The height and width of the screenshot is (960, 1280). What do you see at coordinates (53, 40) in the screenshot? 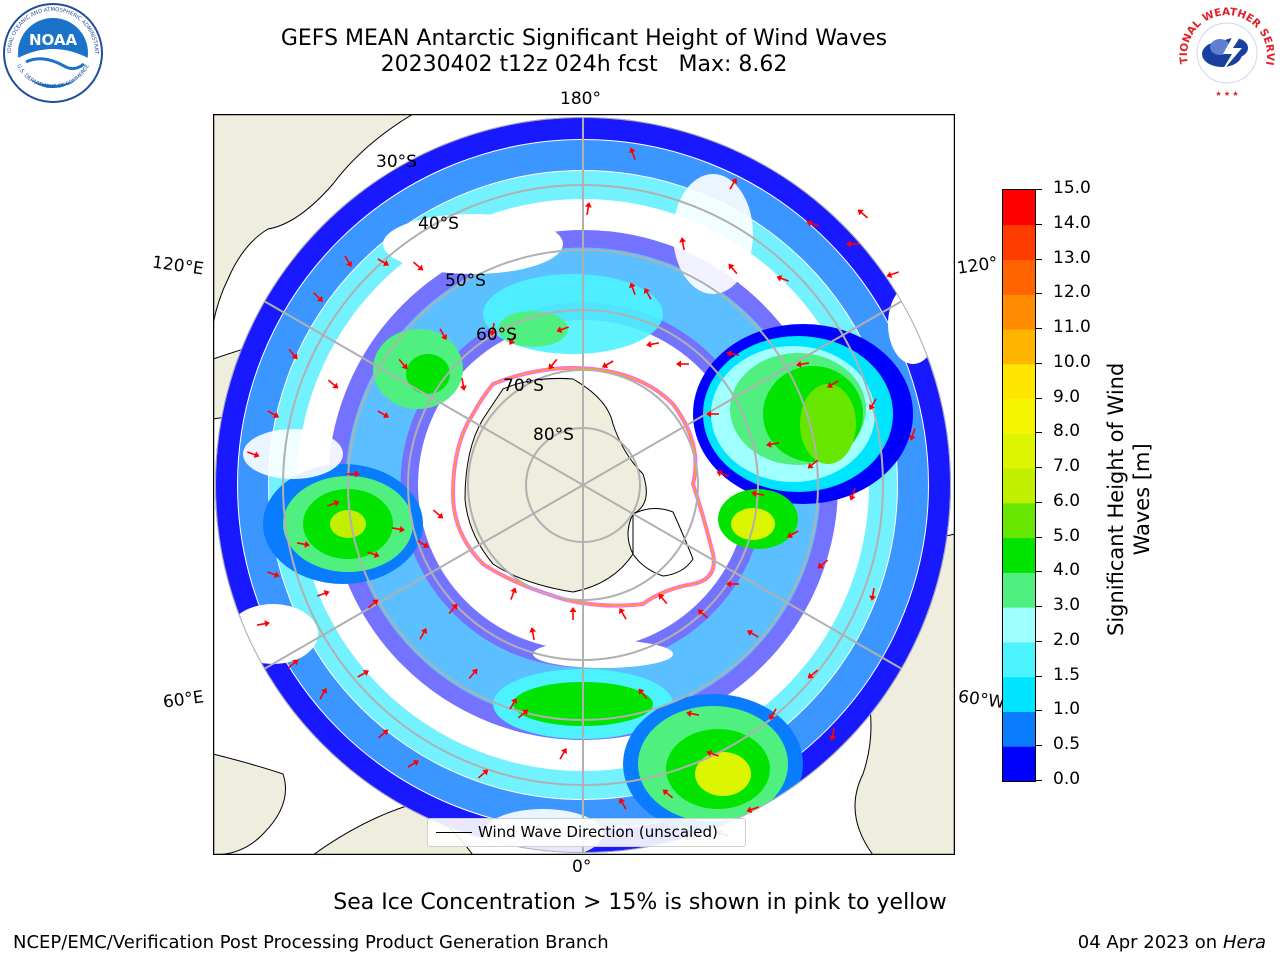
I see `svg-text: NOAA` at bounding box center [53, 40].